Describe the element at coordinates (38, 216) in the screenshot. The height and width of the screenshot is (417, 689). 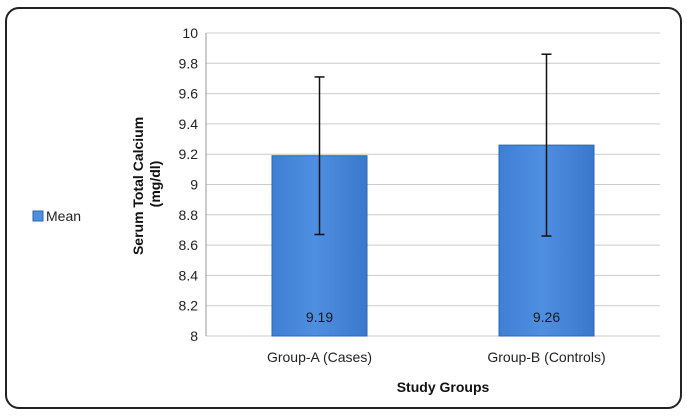
I see `legend-swatch` at that location.